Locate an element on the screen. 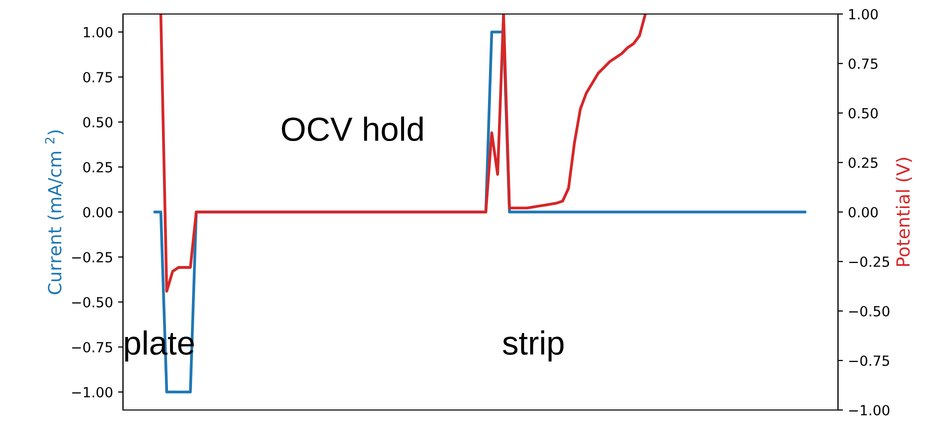  y2-tick-label: 0.75 is located at coordinates (863, 63).